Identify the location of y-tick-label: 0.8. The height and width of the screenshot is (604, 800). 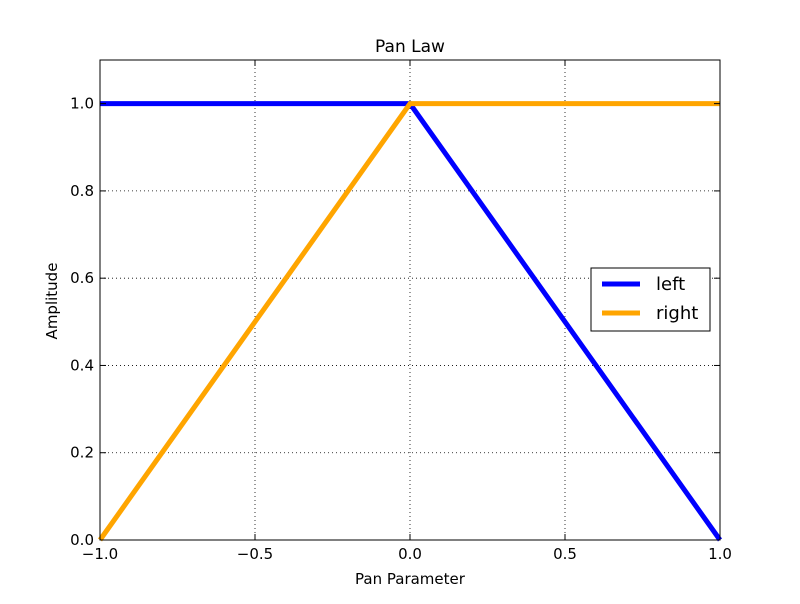
(82, 191).